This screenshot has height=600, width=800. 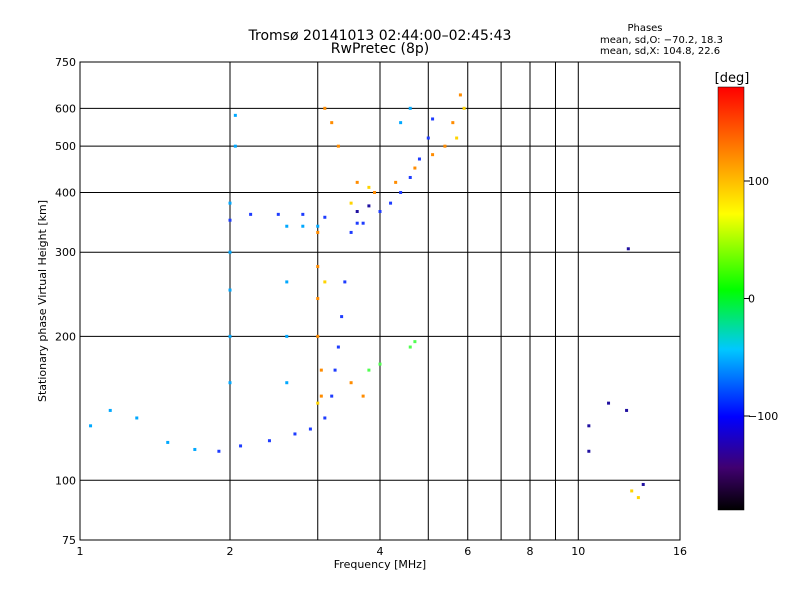 What do you see at coordinates (380, 49) in the screenshot?
I see `chart-title-line2: RwPretec (8p)` at bounding box center [380, 49].